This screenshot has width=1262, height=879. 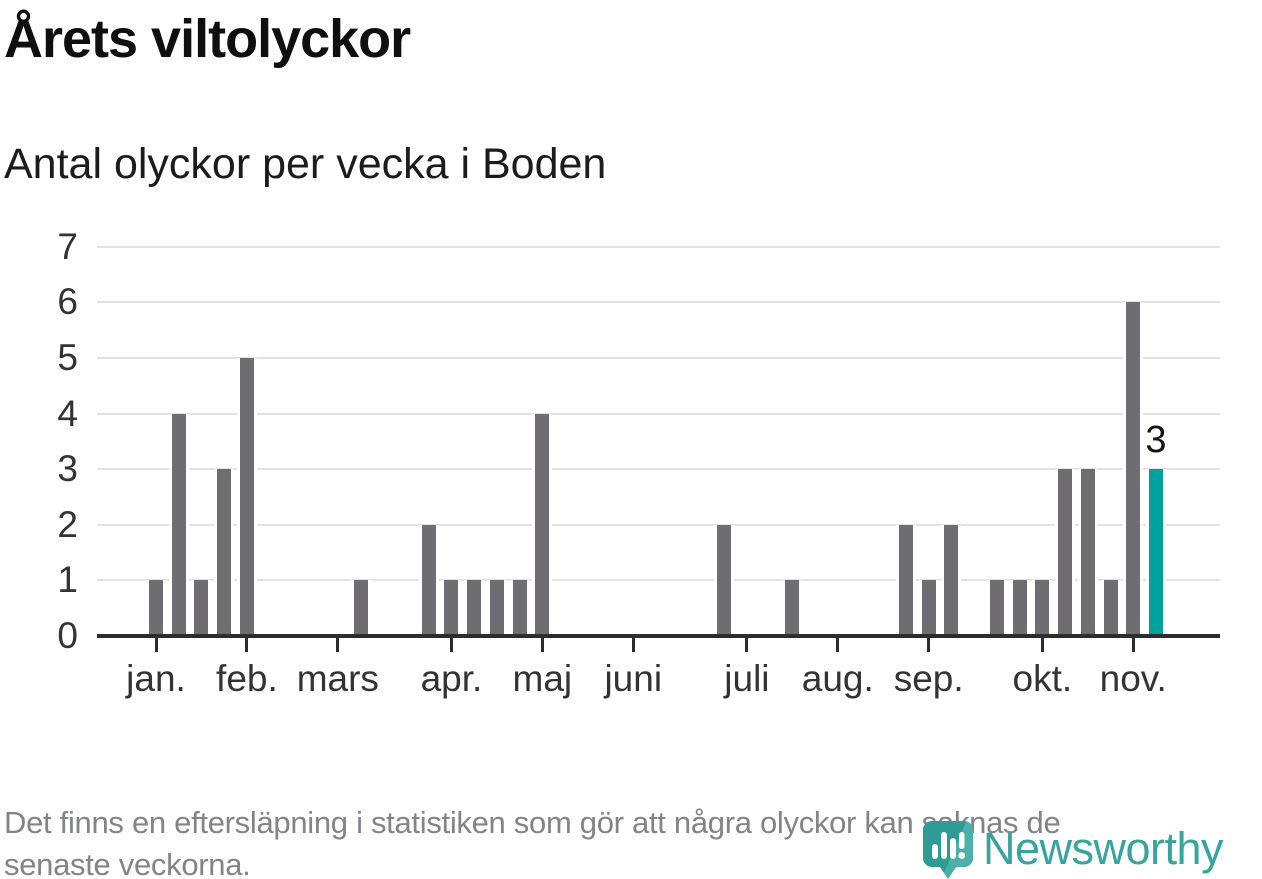 What do you see at coordinates (67, 580) in the screenshot?
I see `y-axis-label: 1` at bounding box center [67, 580].